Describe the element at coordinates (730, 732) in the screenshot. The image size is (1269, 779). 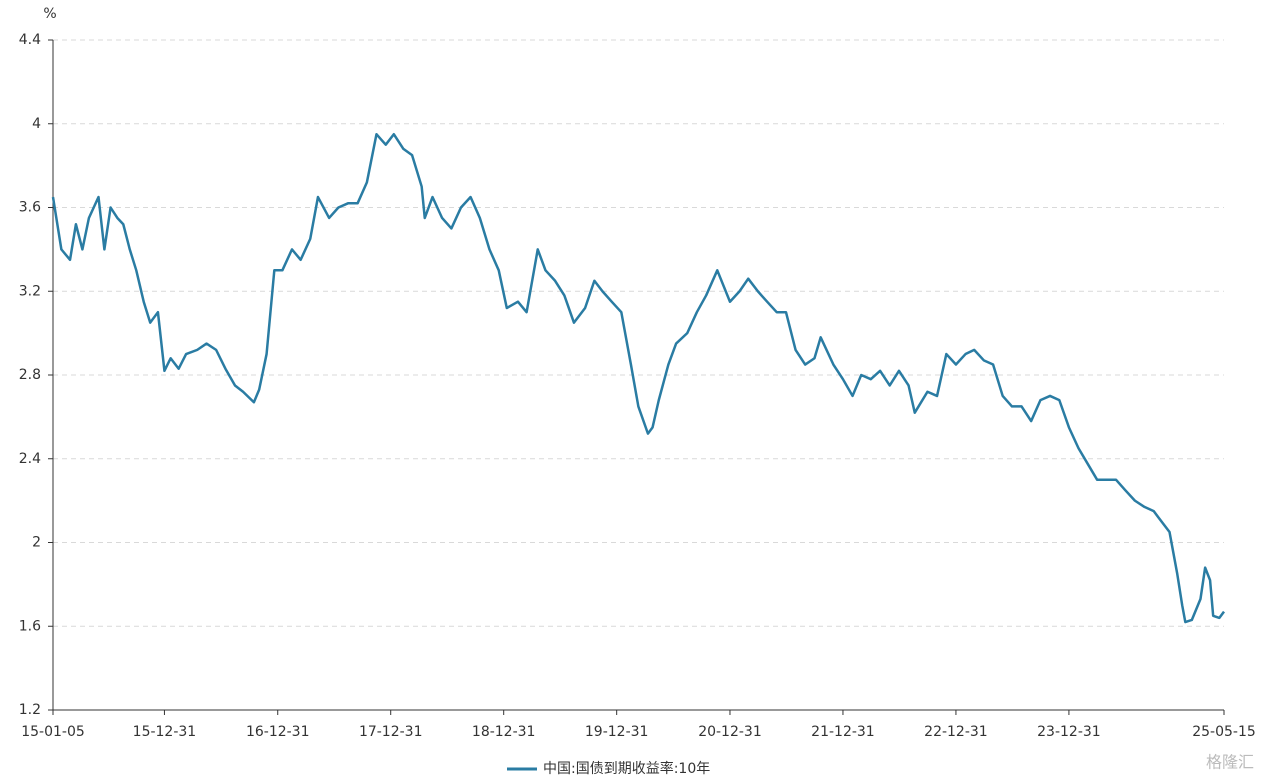
I see `x-tick-label: 20-12-31` at that location.